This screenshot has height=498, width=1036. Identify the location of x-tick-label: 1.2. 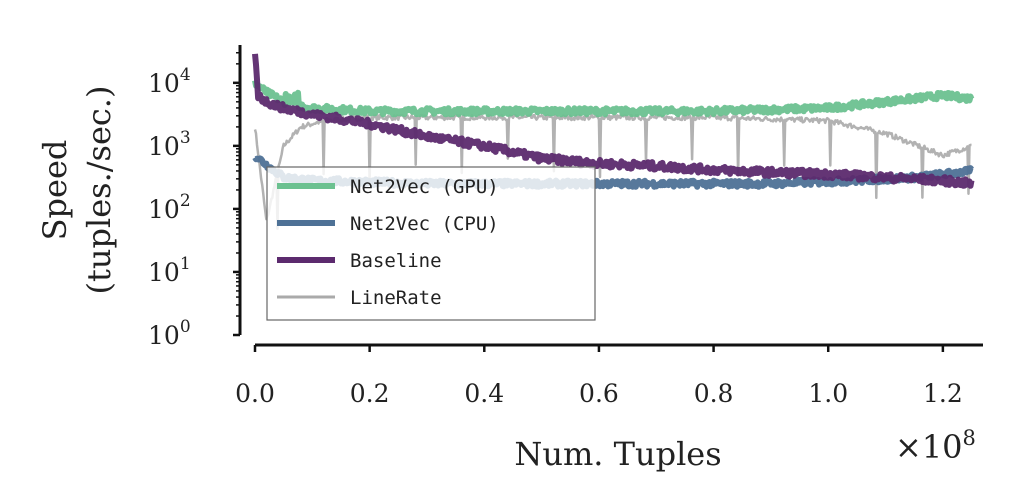
(943, 393).